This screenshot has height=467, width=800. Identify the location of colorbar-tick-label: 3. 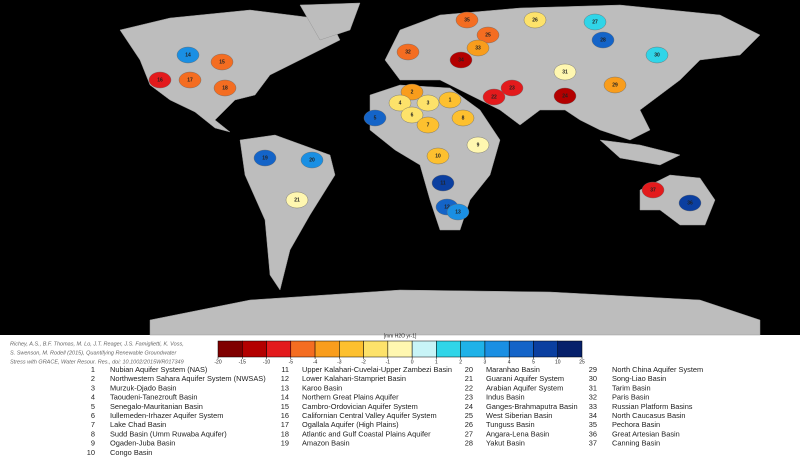
(485, 362).